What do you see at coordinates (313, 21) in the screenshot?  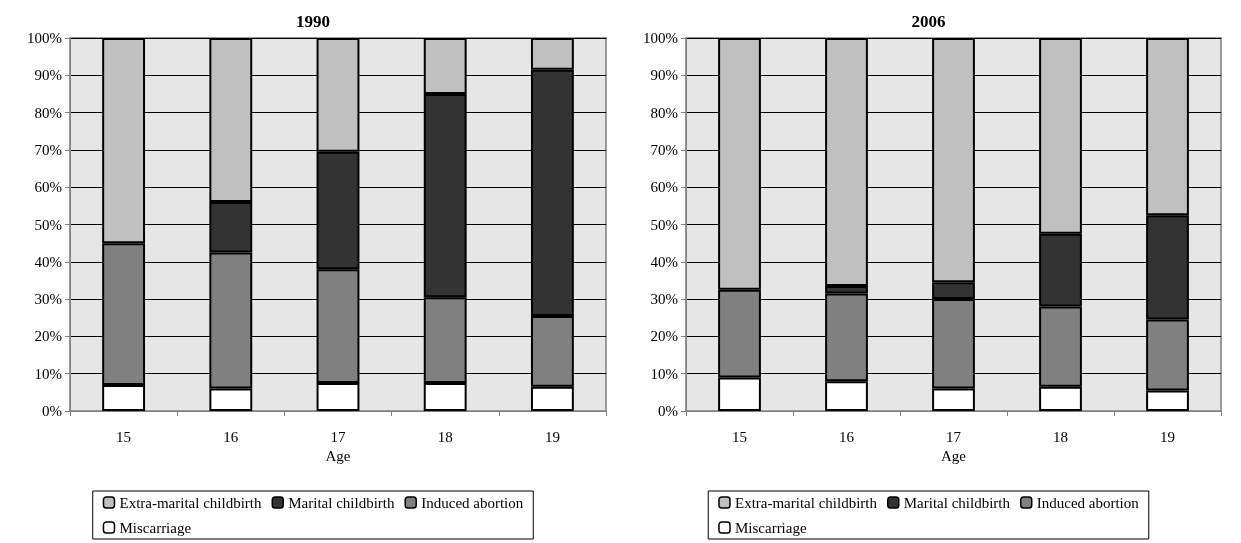 I see `chart-title: 1990` at bounding box center [313, 21].